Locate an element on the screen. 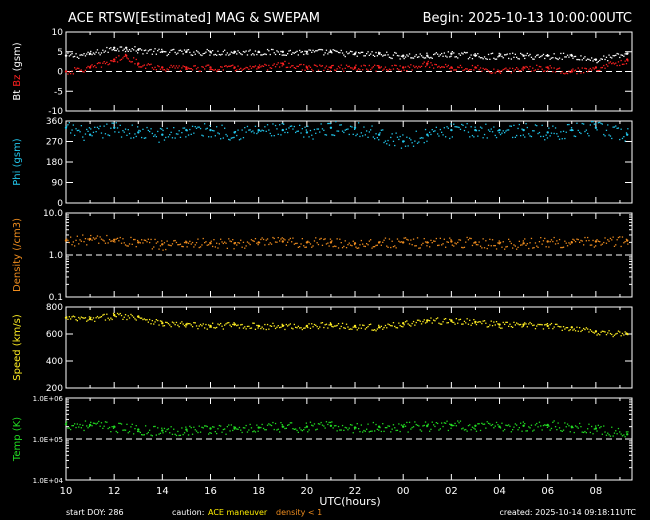  y-axis-label: Bt Bz (gsm) is located at coordinates (17, 71).